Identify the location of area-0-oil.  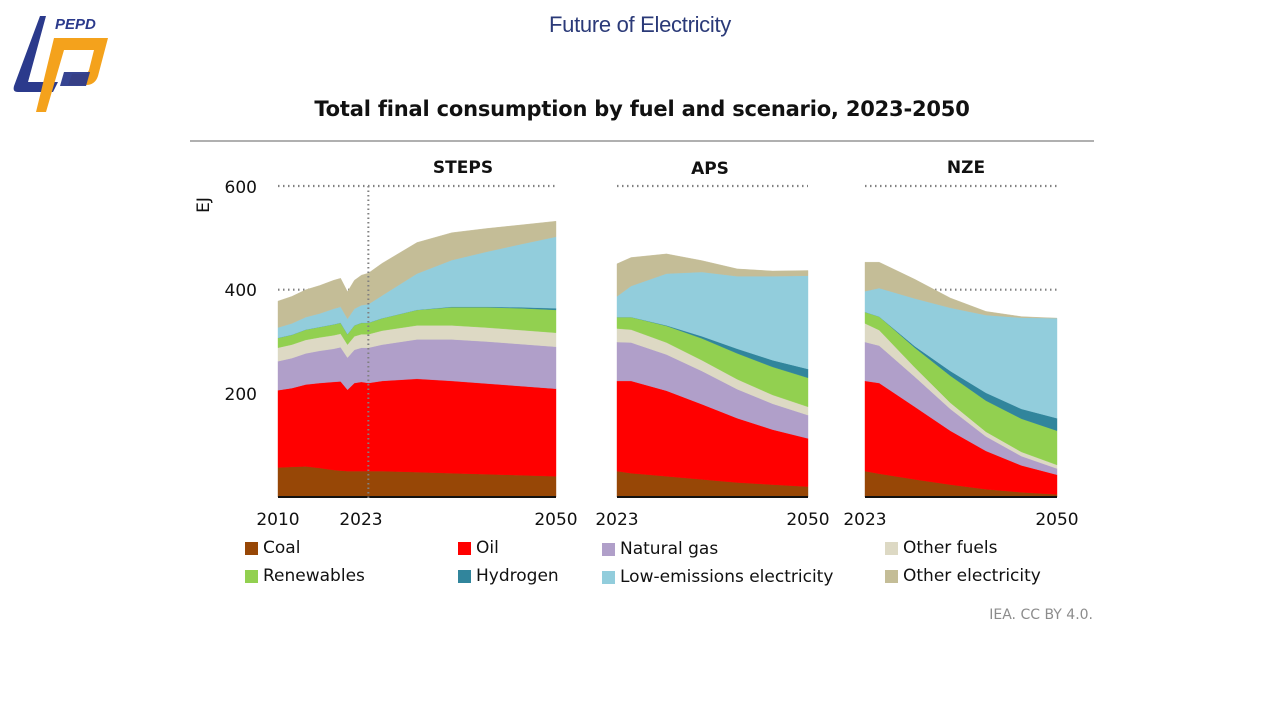
(417, 427).